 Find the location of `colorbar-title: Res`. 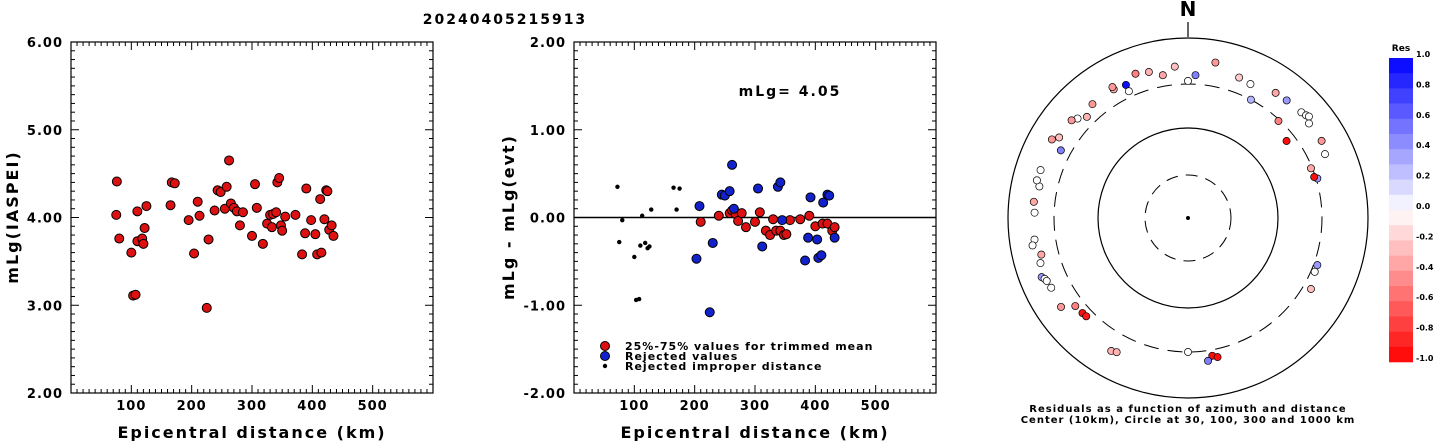

colorbar-title: Res is located at coordinates (1401, 49).